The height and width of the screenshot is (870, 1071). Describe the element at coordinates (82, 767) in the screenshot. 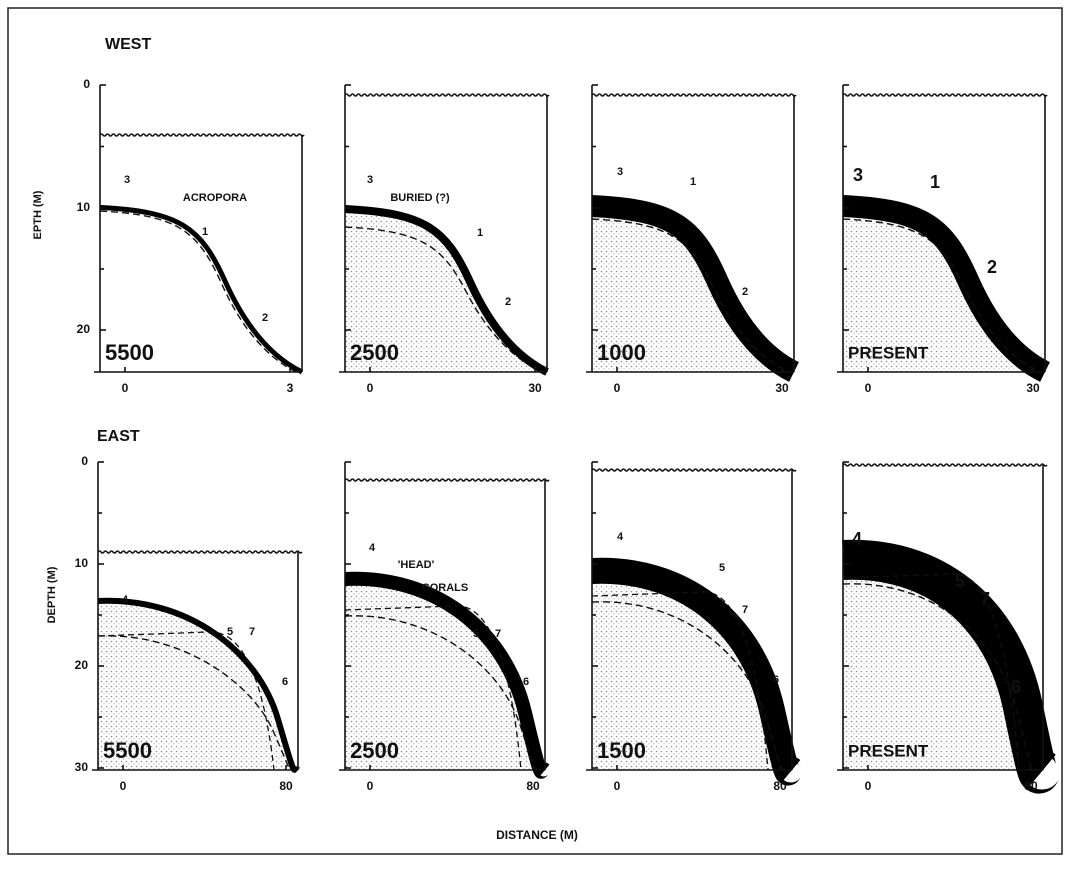

I see `y-tick-label: 30` at that location.